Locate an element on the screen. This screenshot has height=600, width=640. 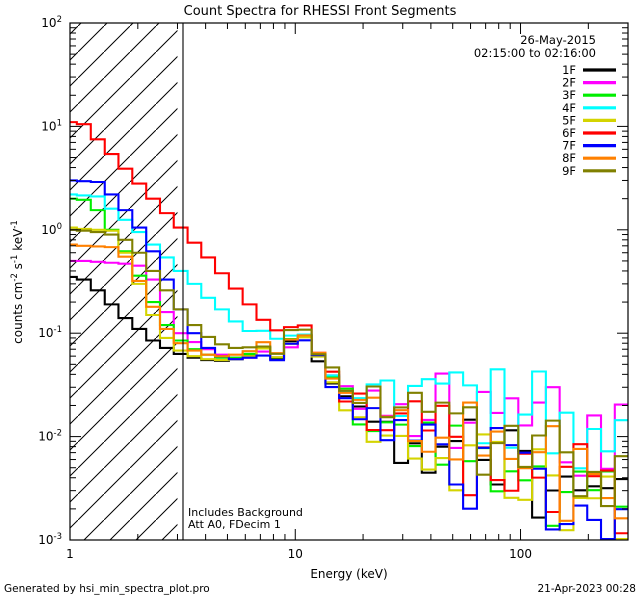
background-note: Includes Background is located at coordinates (245, 512).